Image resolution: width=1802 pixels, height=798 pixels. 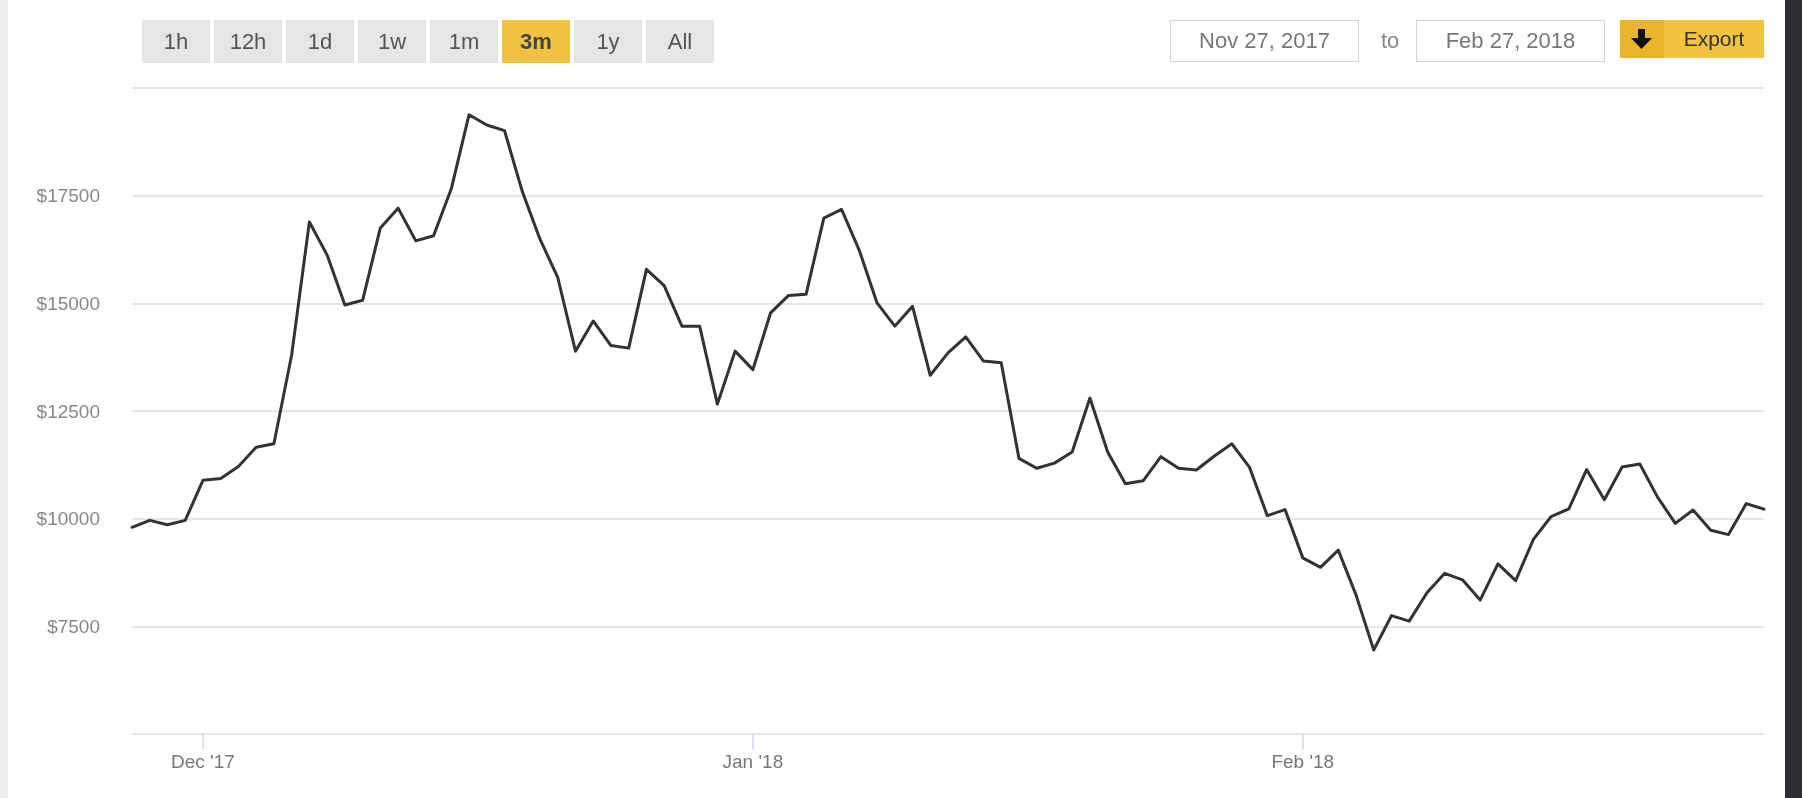 I want to click on y-tick-label: $7500, so click(x=73, y=626).